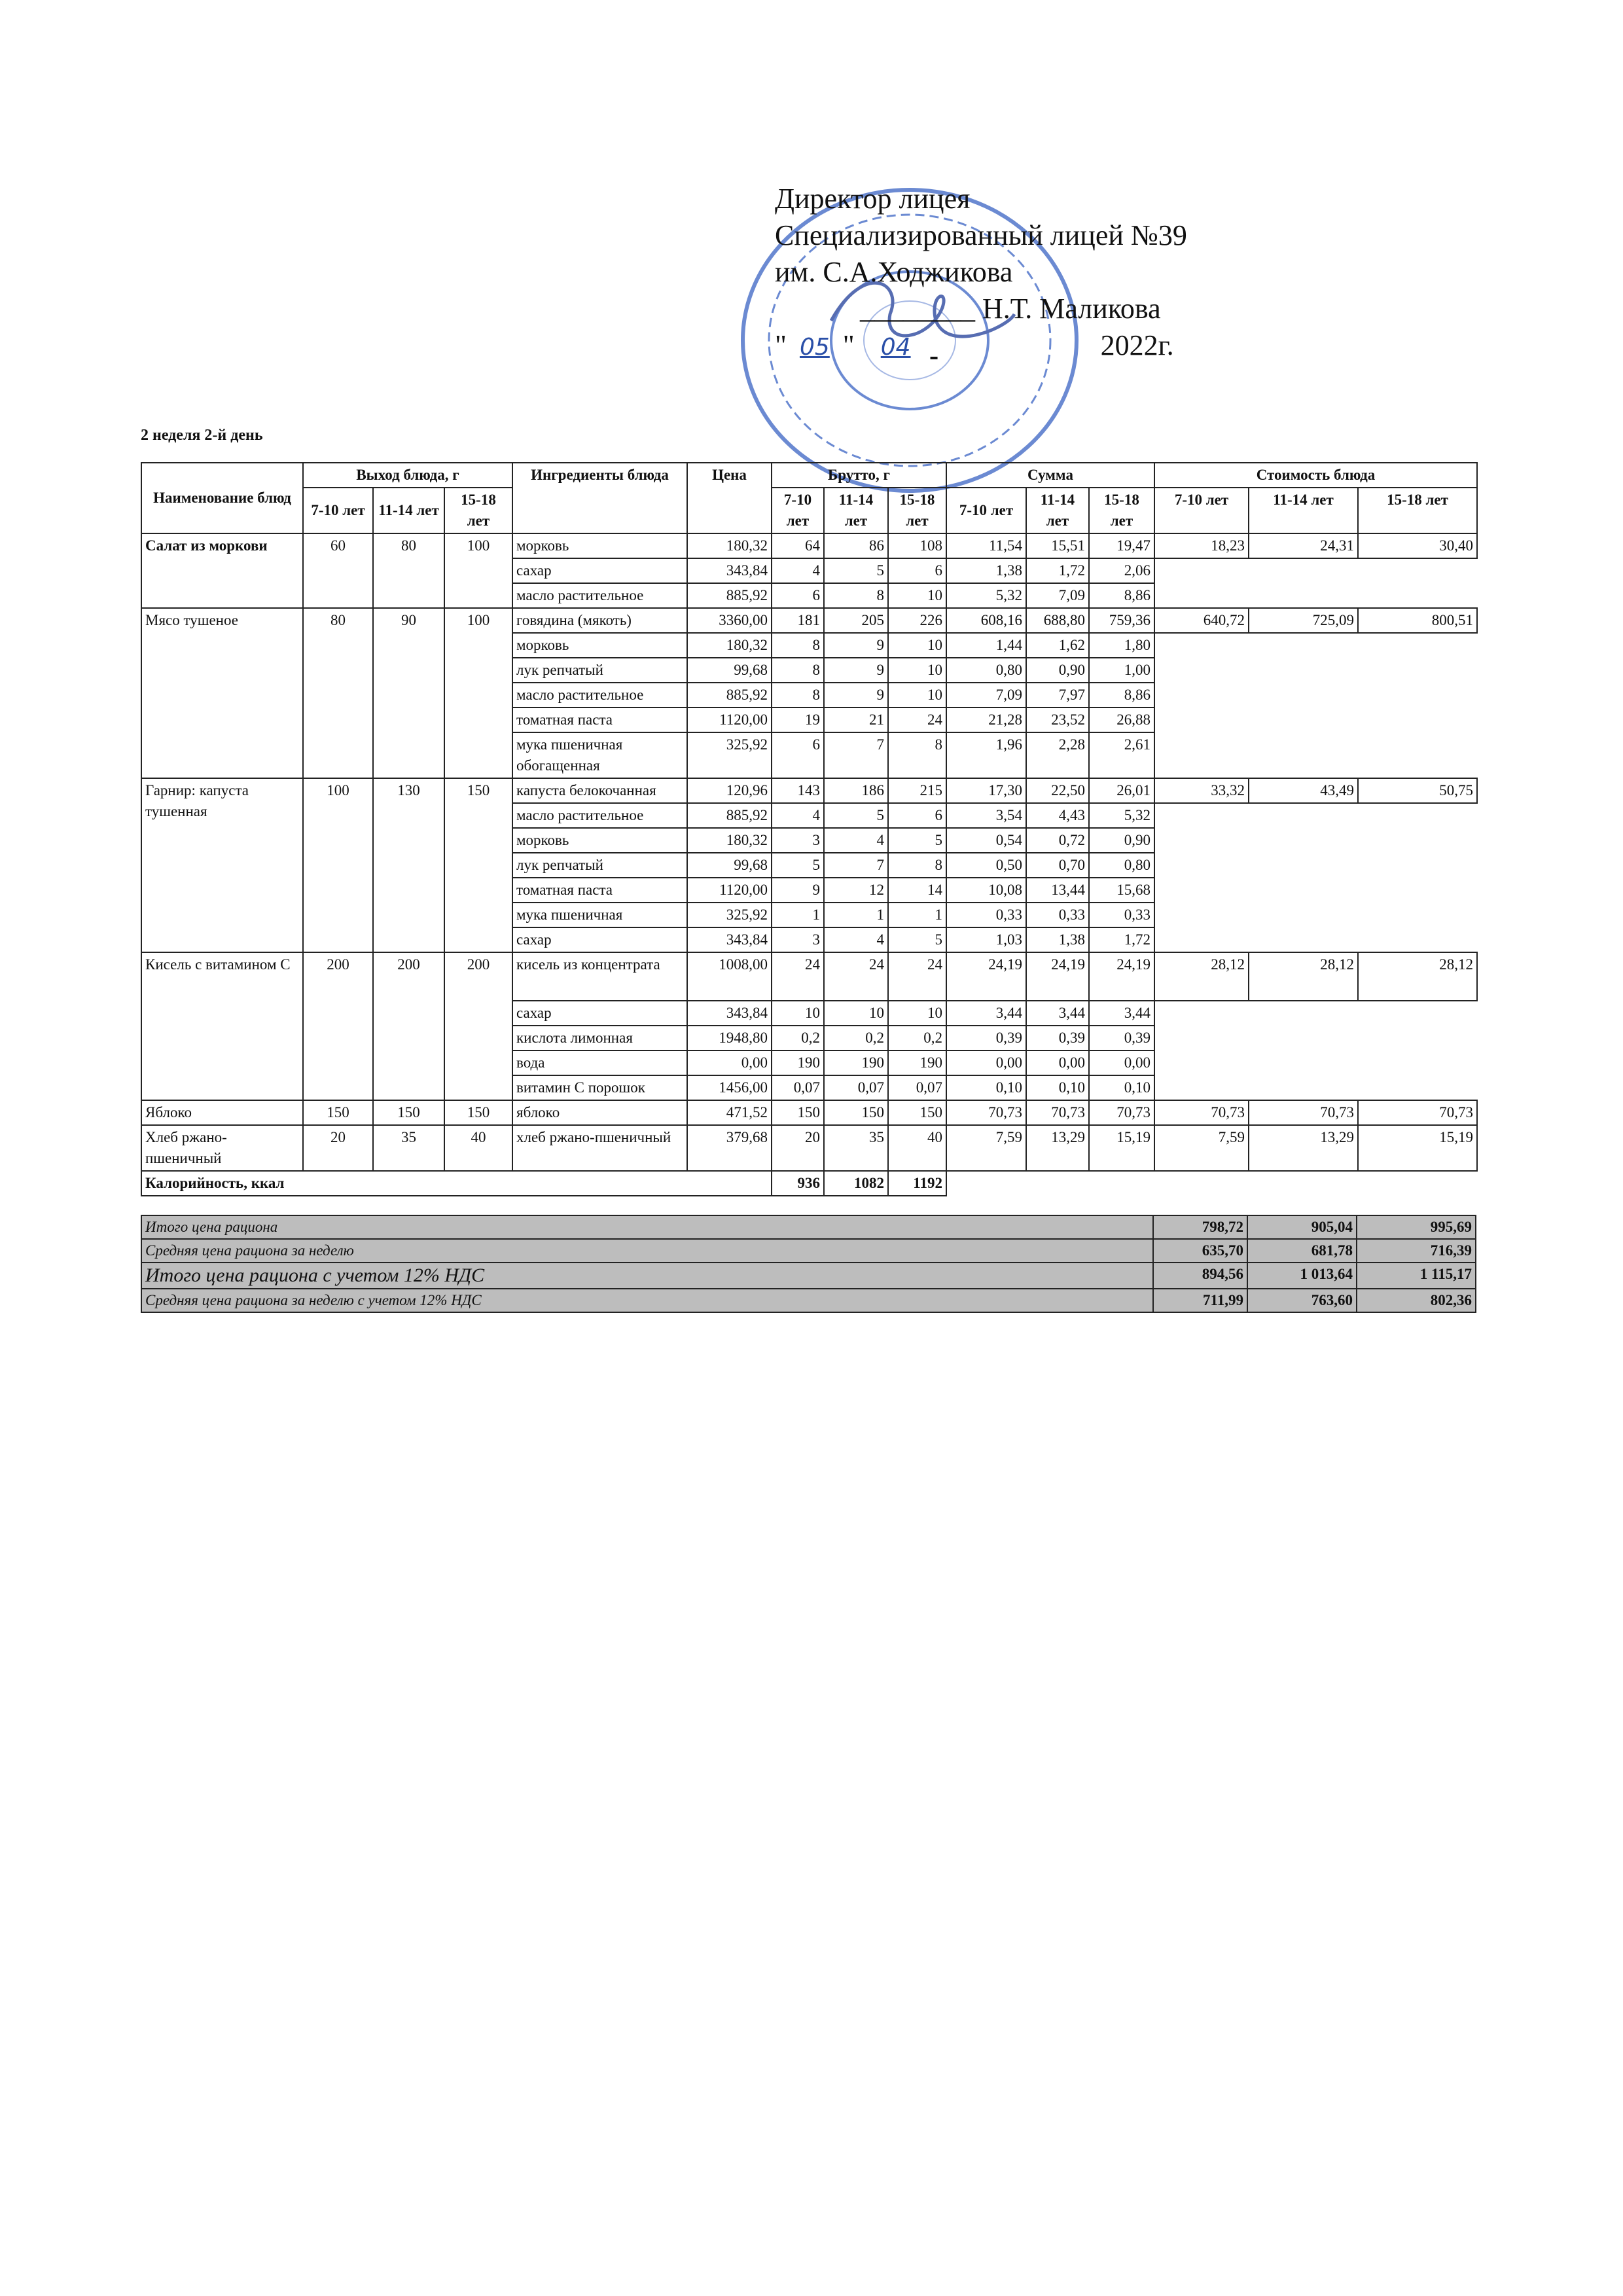 This screenshot has width=1623, height=2296. What do you see at coordinates (894, 272) in the screenshot?
I see `approval-line-name: им. С.А.Ходжикова` at bounding box center [894, 272].